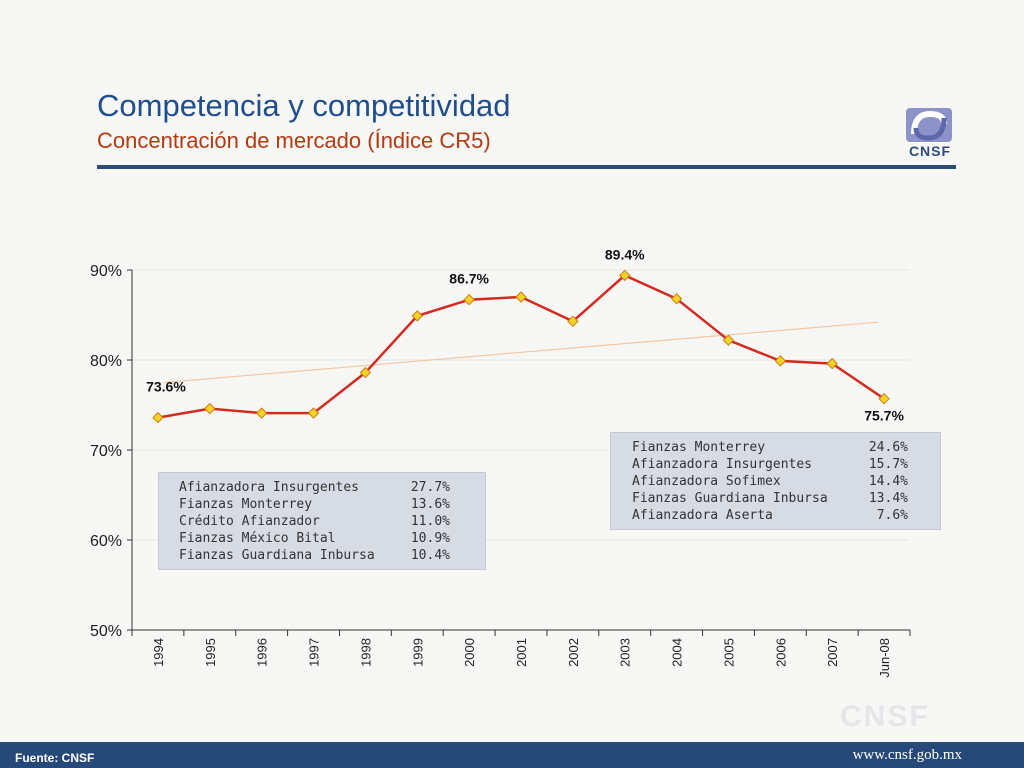 The height and width of the screenshot is (768, 1024). What do you see at coordinates (469, 652) in the screenshot?
I see `x-tick-label: 2000` at bounding box center [469, 652].